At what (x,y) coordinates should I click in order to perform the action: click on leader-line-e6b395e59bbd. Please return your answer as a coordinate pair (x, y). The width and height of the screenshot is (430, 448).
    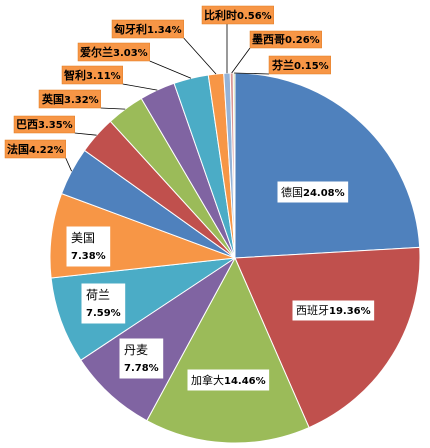
    Looking at the image, I should click on (68, 164).